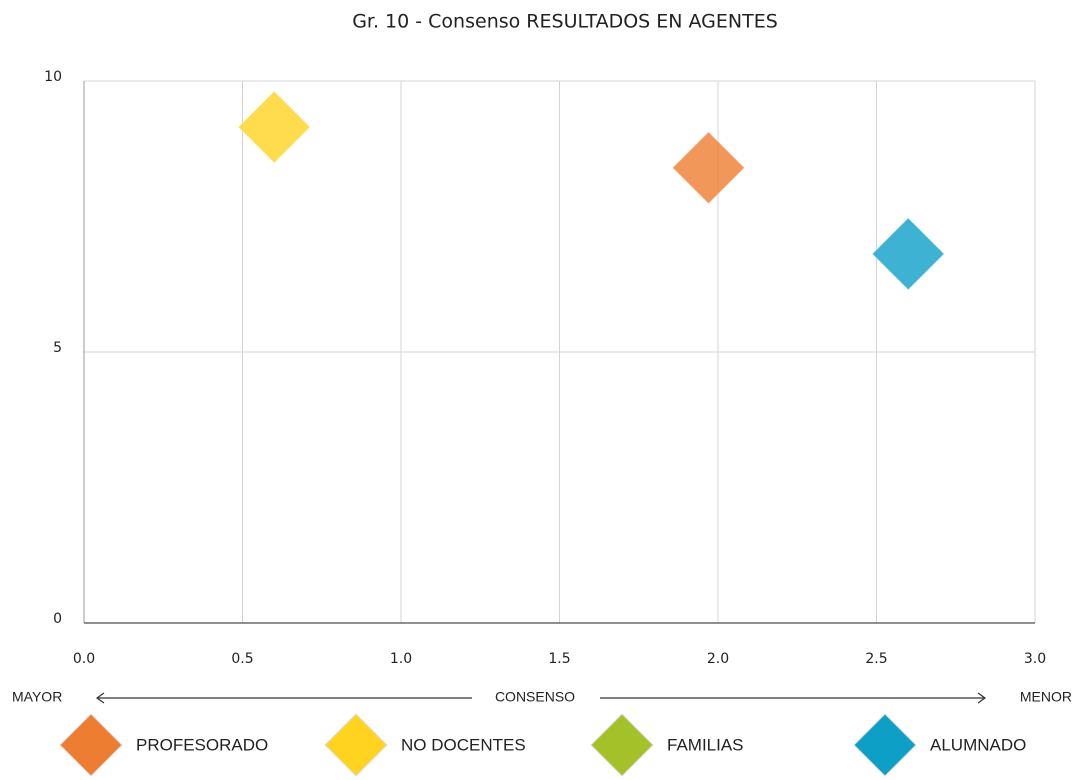 This screenshot has height=780, width=1078. What do you see at coordinates (57, 348) in the screenshot?
I see `y-tick-label: 5` at bounding box center [57, 348].